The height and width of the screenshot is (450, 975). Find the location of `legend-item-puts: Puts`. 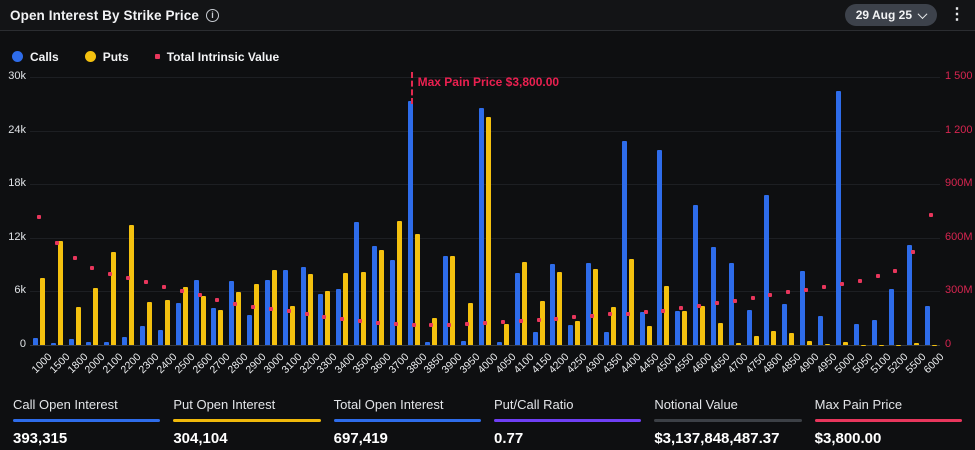

legend-item-puts: Puts is located at coordinates (106, 57).